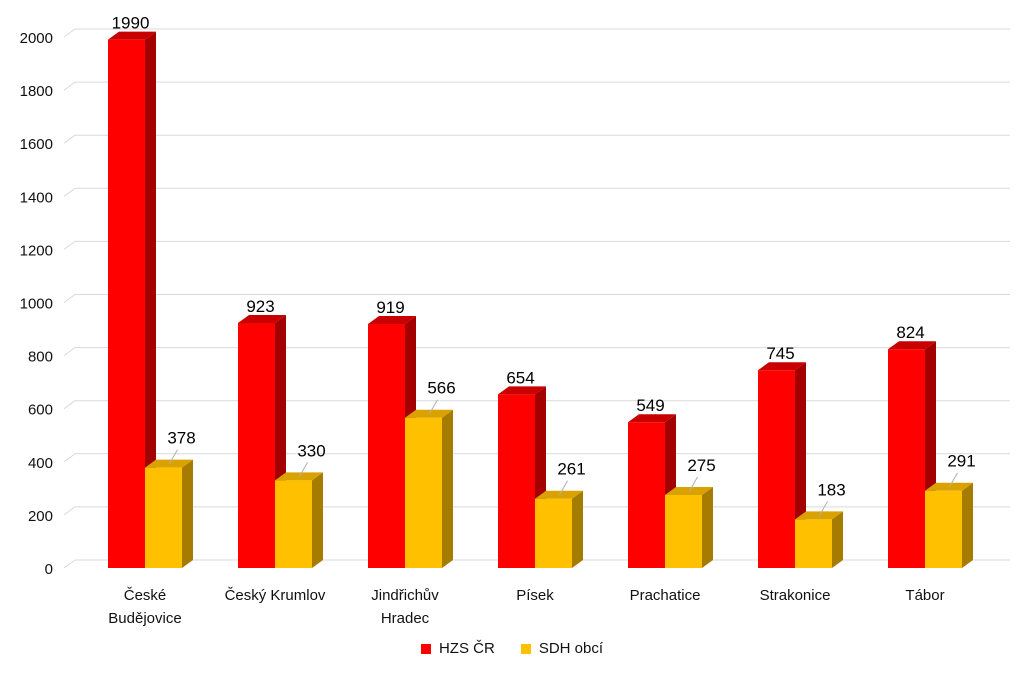  What do you see at coordinates (910, 332) in the screenshot?
I see `data-label: 824` at bounding box center [910, 332].